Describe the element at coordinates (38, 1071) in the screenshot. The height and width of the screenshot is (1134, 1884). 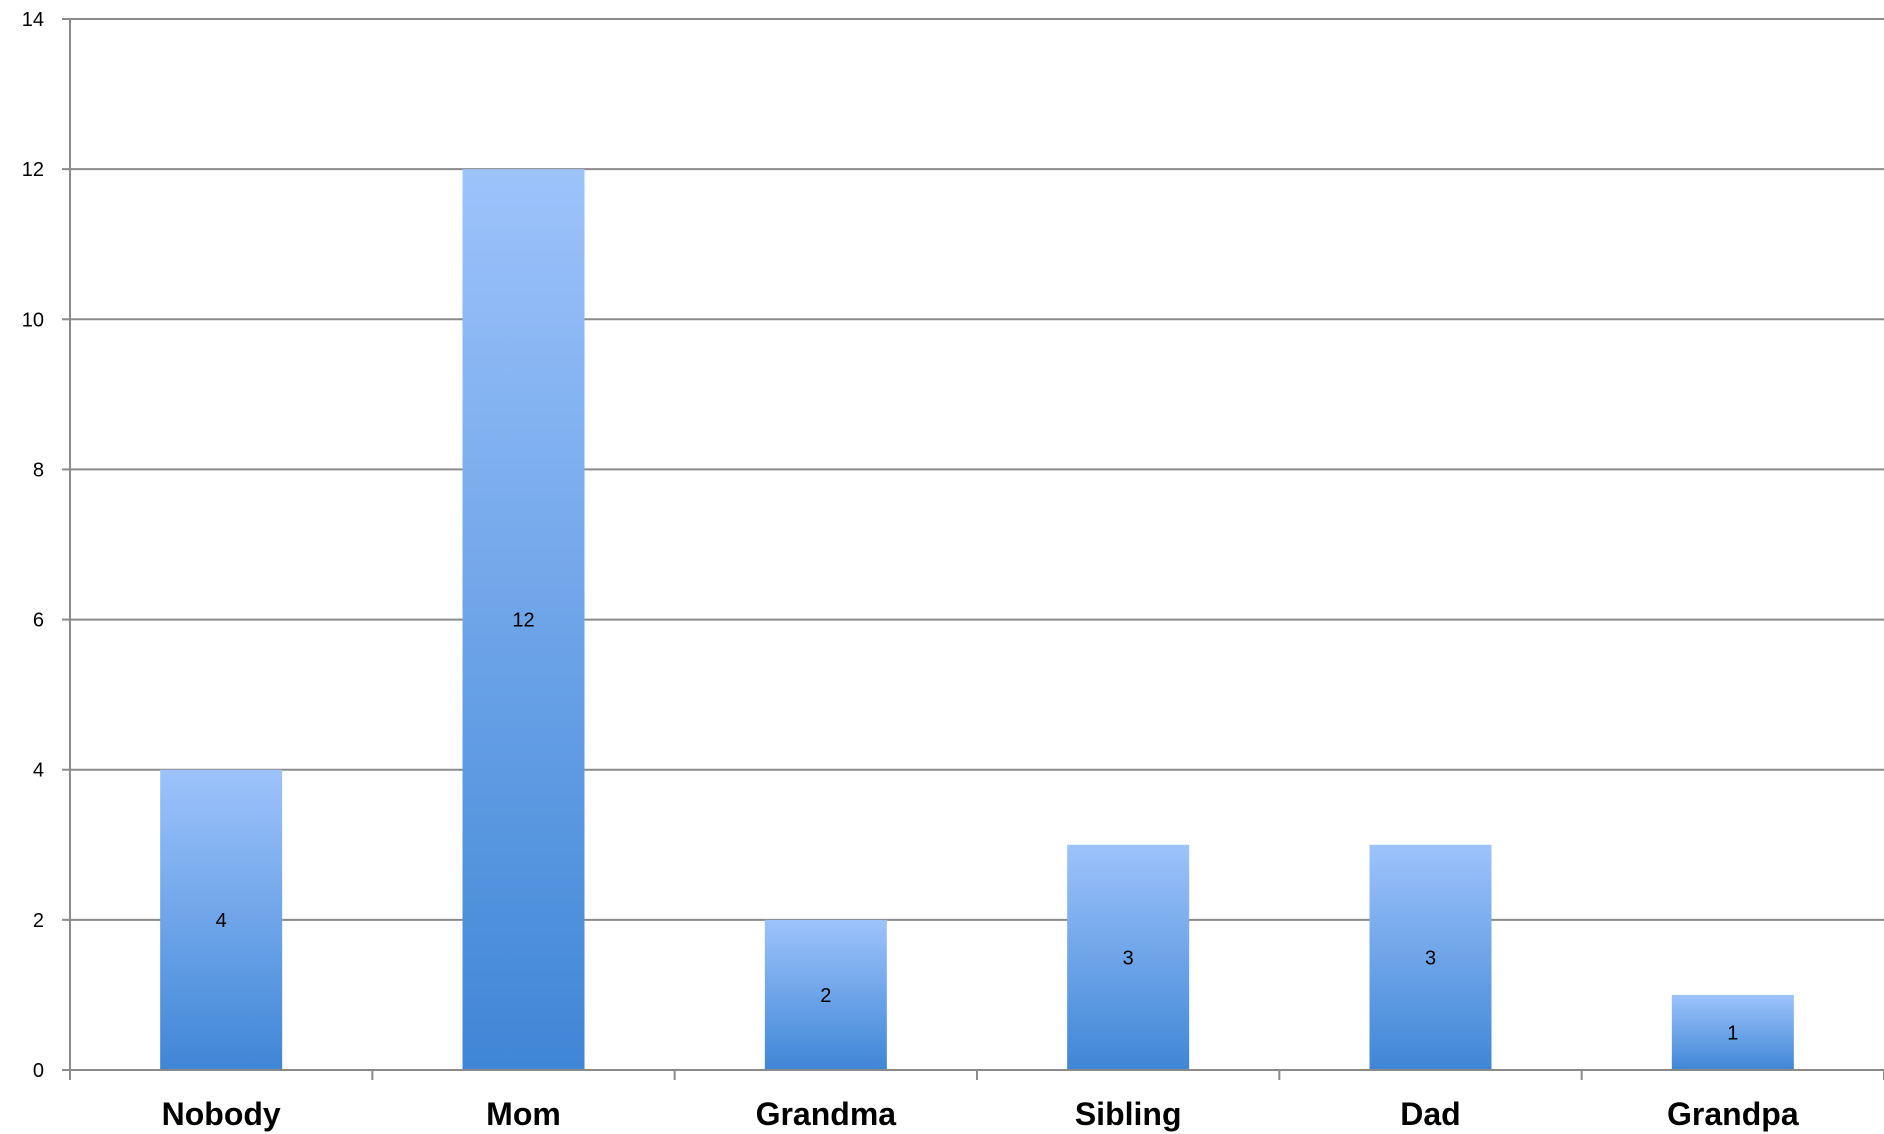
I see `y-tick-label: 0` at that location.